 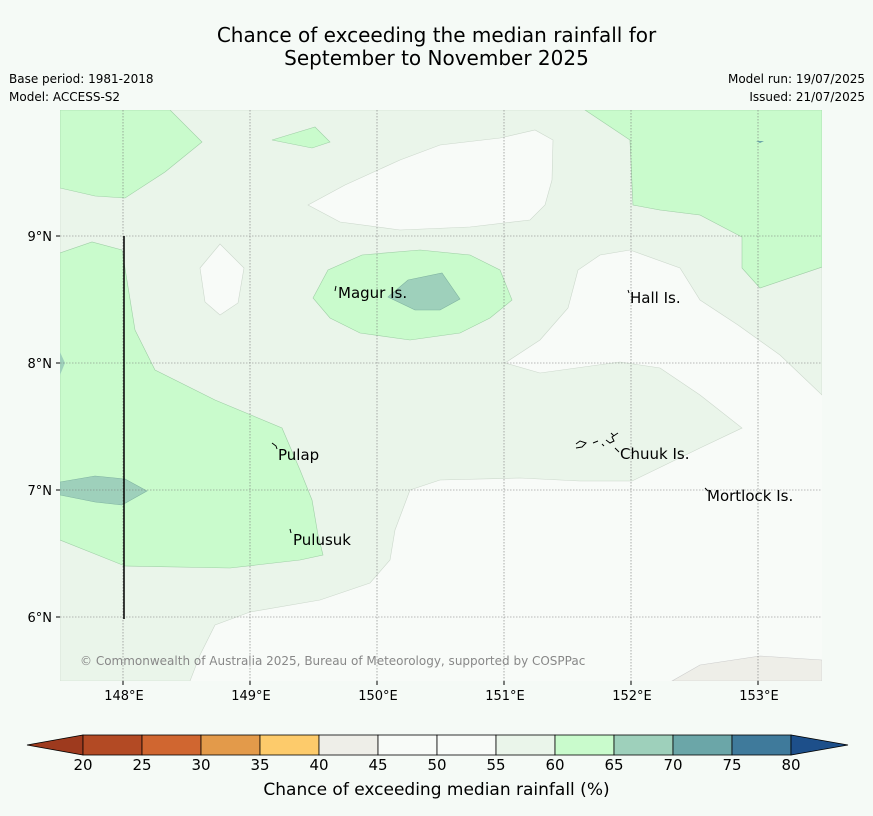 What do you see at coordinates (628, 291) in the screenshot?
I see `hall-island-mark` at bounding box center [628, 291].